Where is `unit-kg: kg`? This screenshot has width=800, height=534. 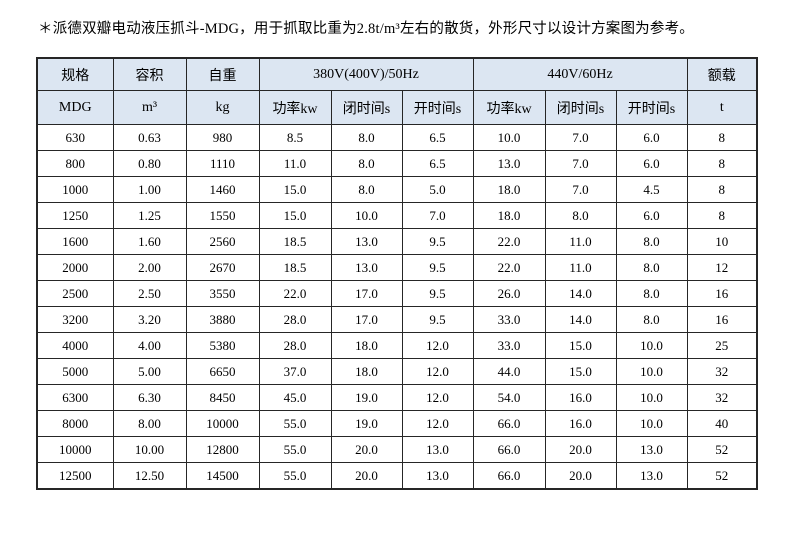 unit-kg: kg is located at coordinates (222, 107).